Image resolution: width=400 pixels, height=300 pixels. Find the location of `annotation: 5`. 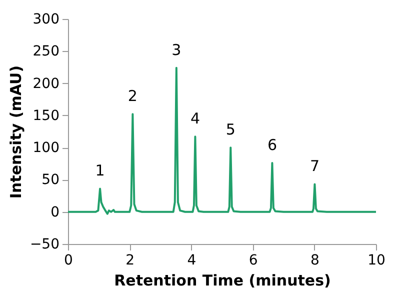

annotation: 5 is located at coordinates (231, 129).